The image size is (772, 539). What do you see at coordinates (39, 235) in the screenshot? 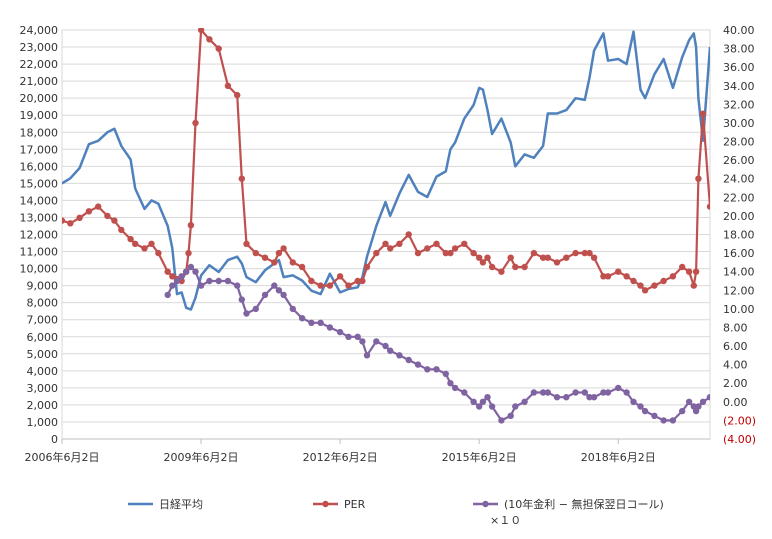
I see `y-left-tick-label: 12,000` at bounding box center [39, 235].